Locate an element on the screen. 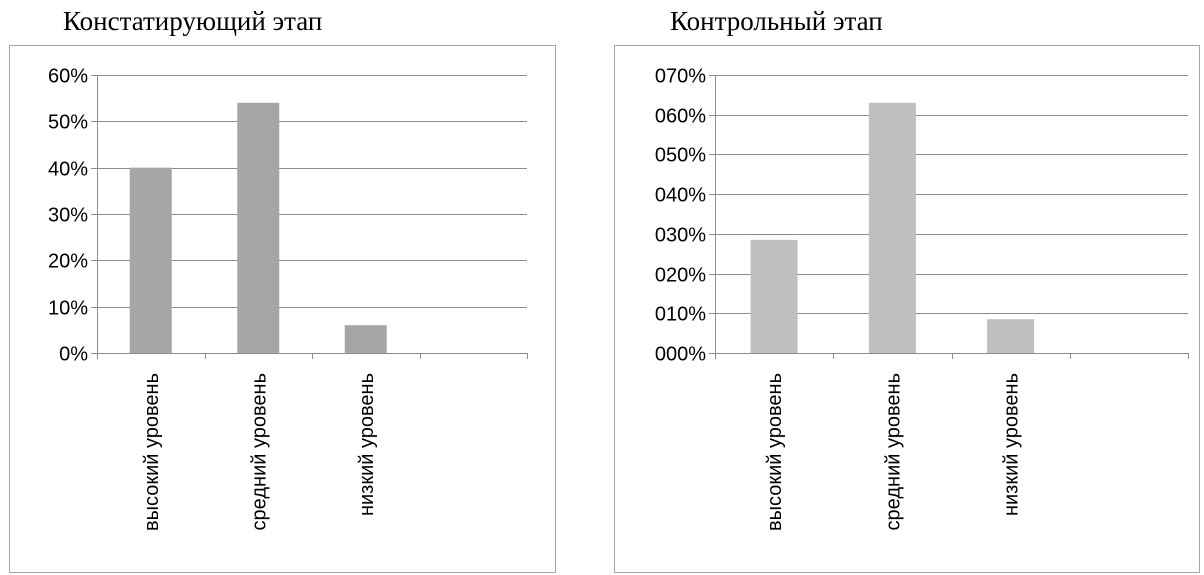  y-tick-label: 60% is located at coordinates (68, 77).